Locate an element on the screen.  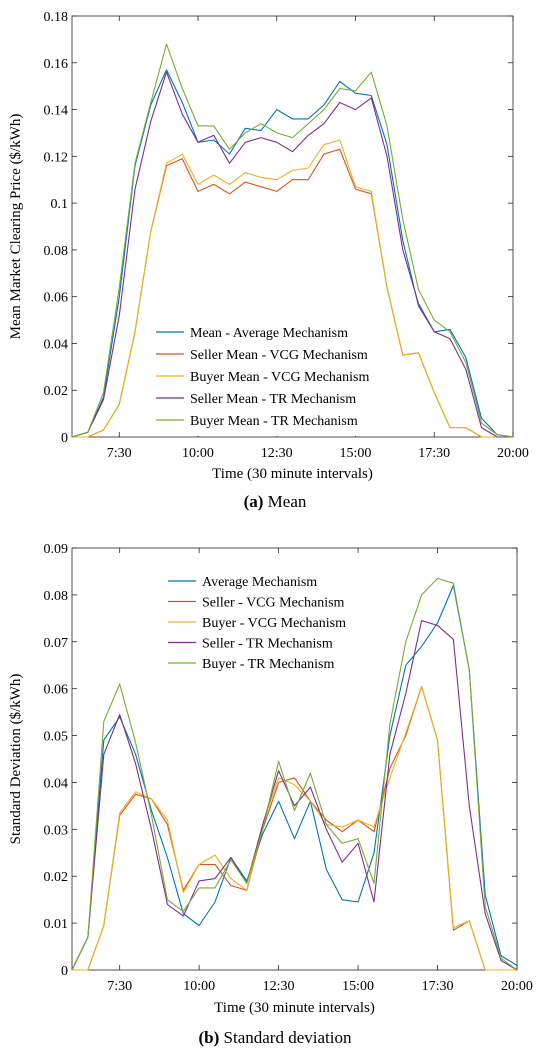
y-tick-label: 0.05 is located at coordinates (56, 737).